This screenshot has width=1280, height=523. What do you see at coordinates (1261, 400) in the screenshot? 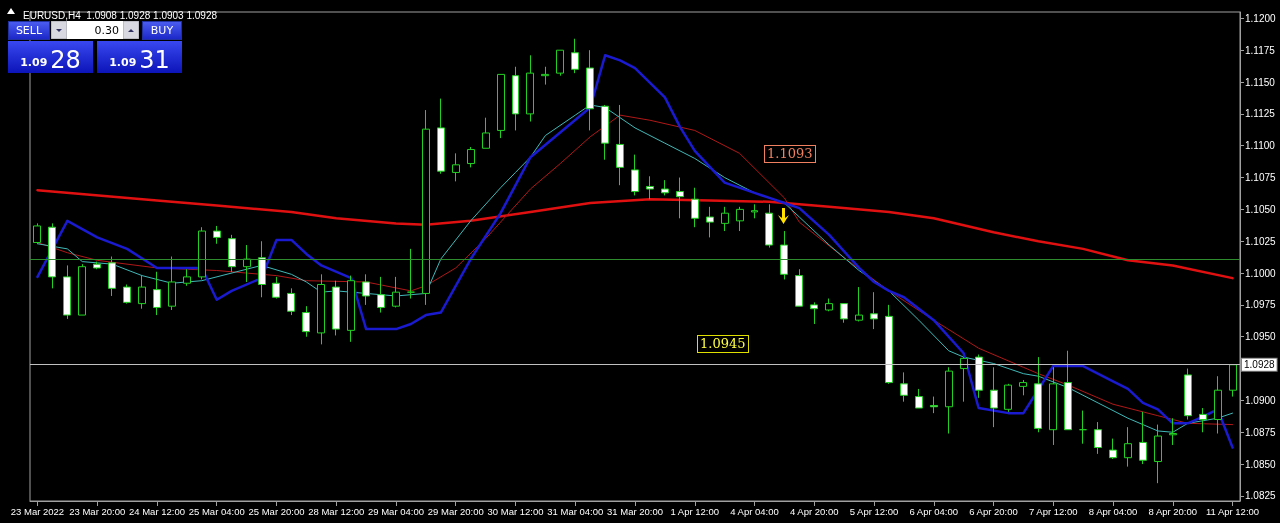
I see `y-tick-label: 1.0900` at bounding box center [1261, 400].